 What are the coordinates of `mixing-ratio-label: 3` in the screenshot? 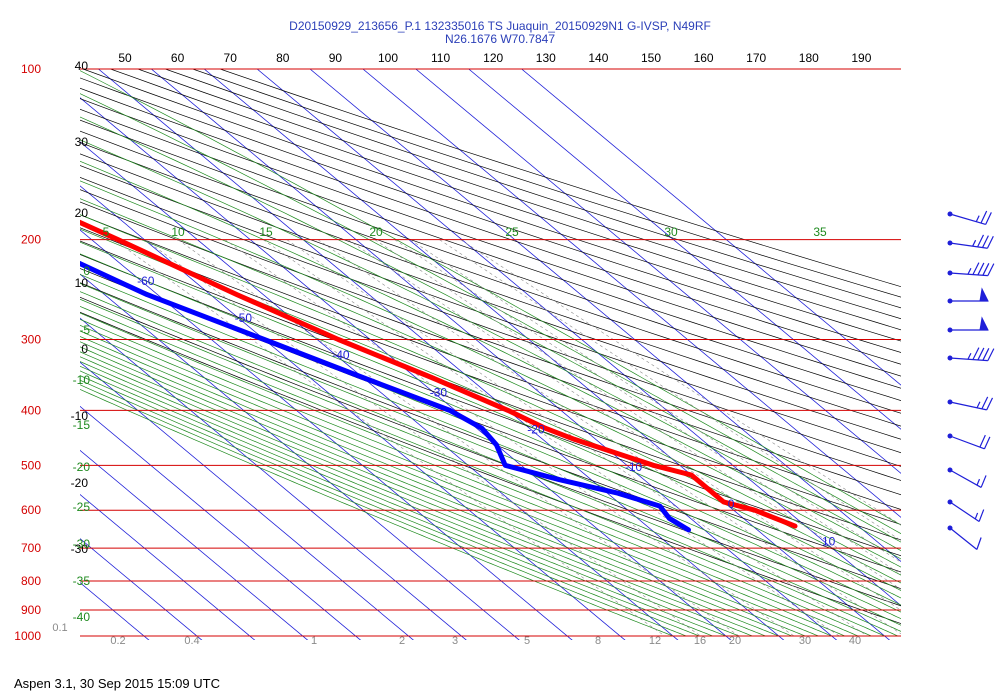 It's located at (455, 641).